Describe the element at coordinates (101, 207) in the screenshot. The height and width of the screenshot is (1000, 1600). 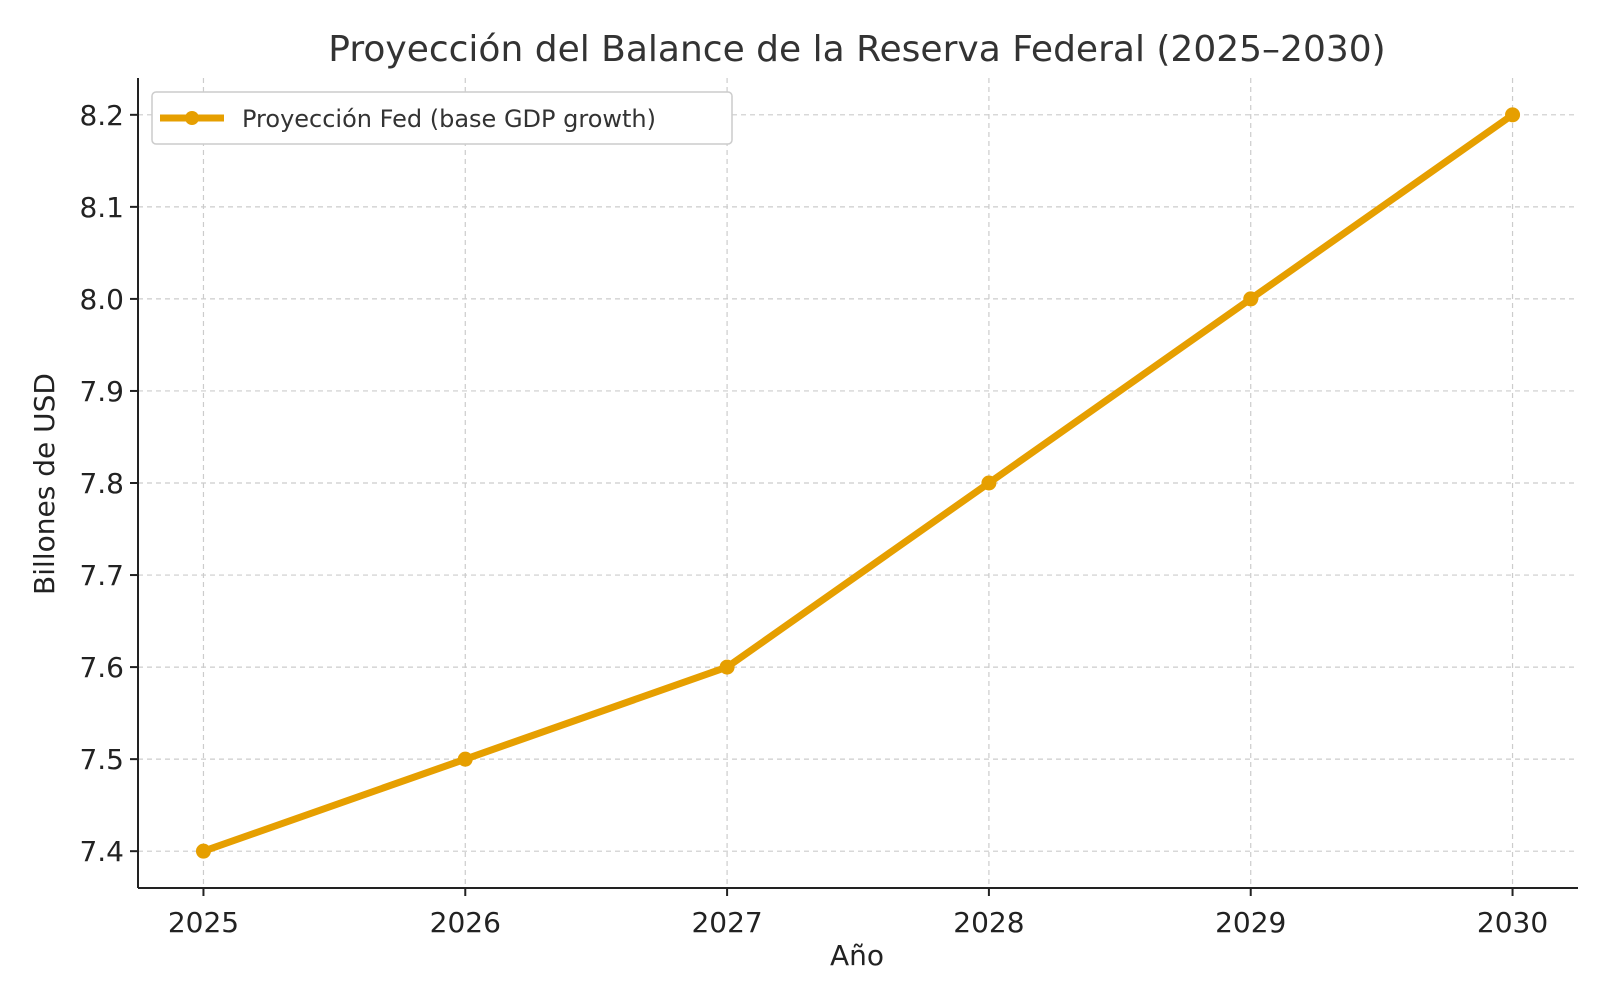
I see `y-tick-label: 8.1` at that location.